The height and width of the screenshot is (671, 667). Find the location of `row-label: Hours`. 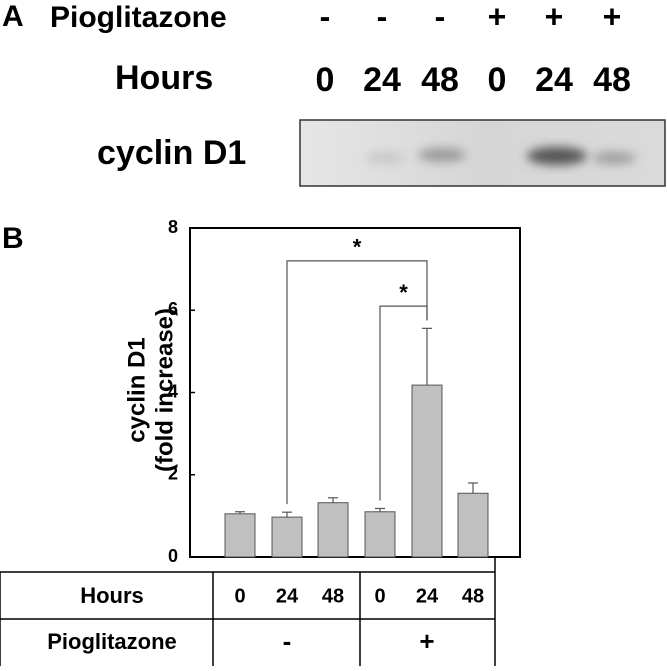

row-label: Hours is located at coordinates (164, 78).